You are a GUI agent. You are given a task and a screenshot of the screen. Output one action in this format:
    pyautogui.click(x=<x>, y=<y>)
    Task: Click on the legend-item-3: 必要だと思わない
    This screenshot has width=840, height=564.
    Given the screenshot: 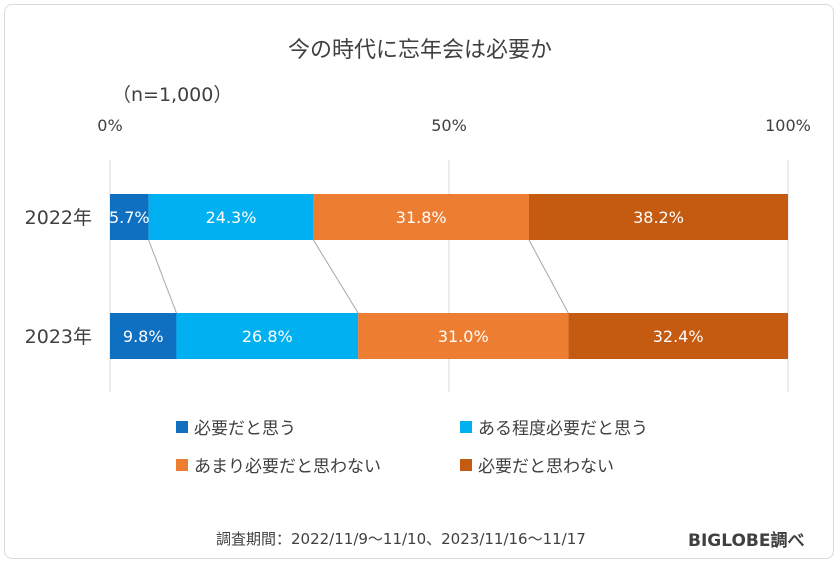 What is the action you would take?
    pyautogui.click(x=537, y=464)
    